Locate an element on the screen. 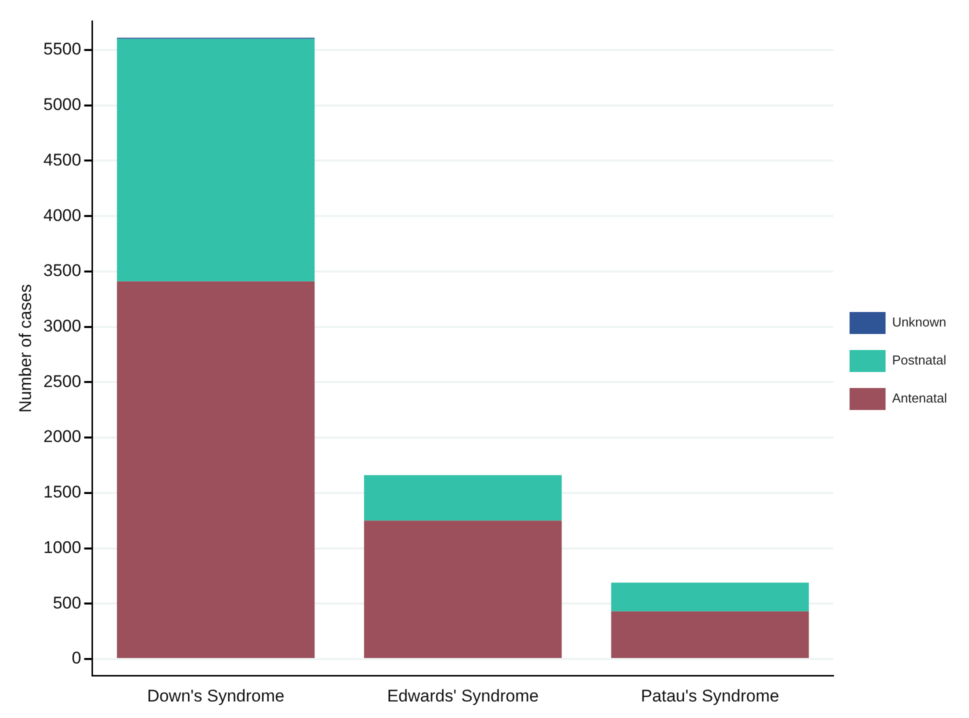  y-tick-label: 1000 is located at coordinates (62, 547).